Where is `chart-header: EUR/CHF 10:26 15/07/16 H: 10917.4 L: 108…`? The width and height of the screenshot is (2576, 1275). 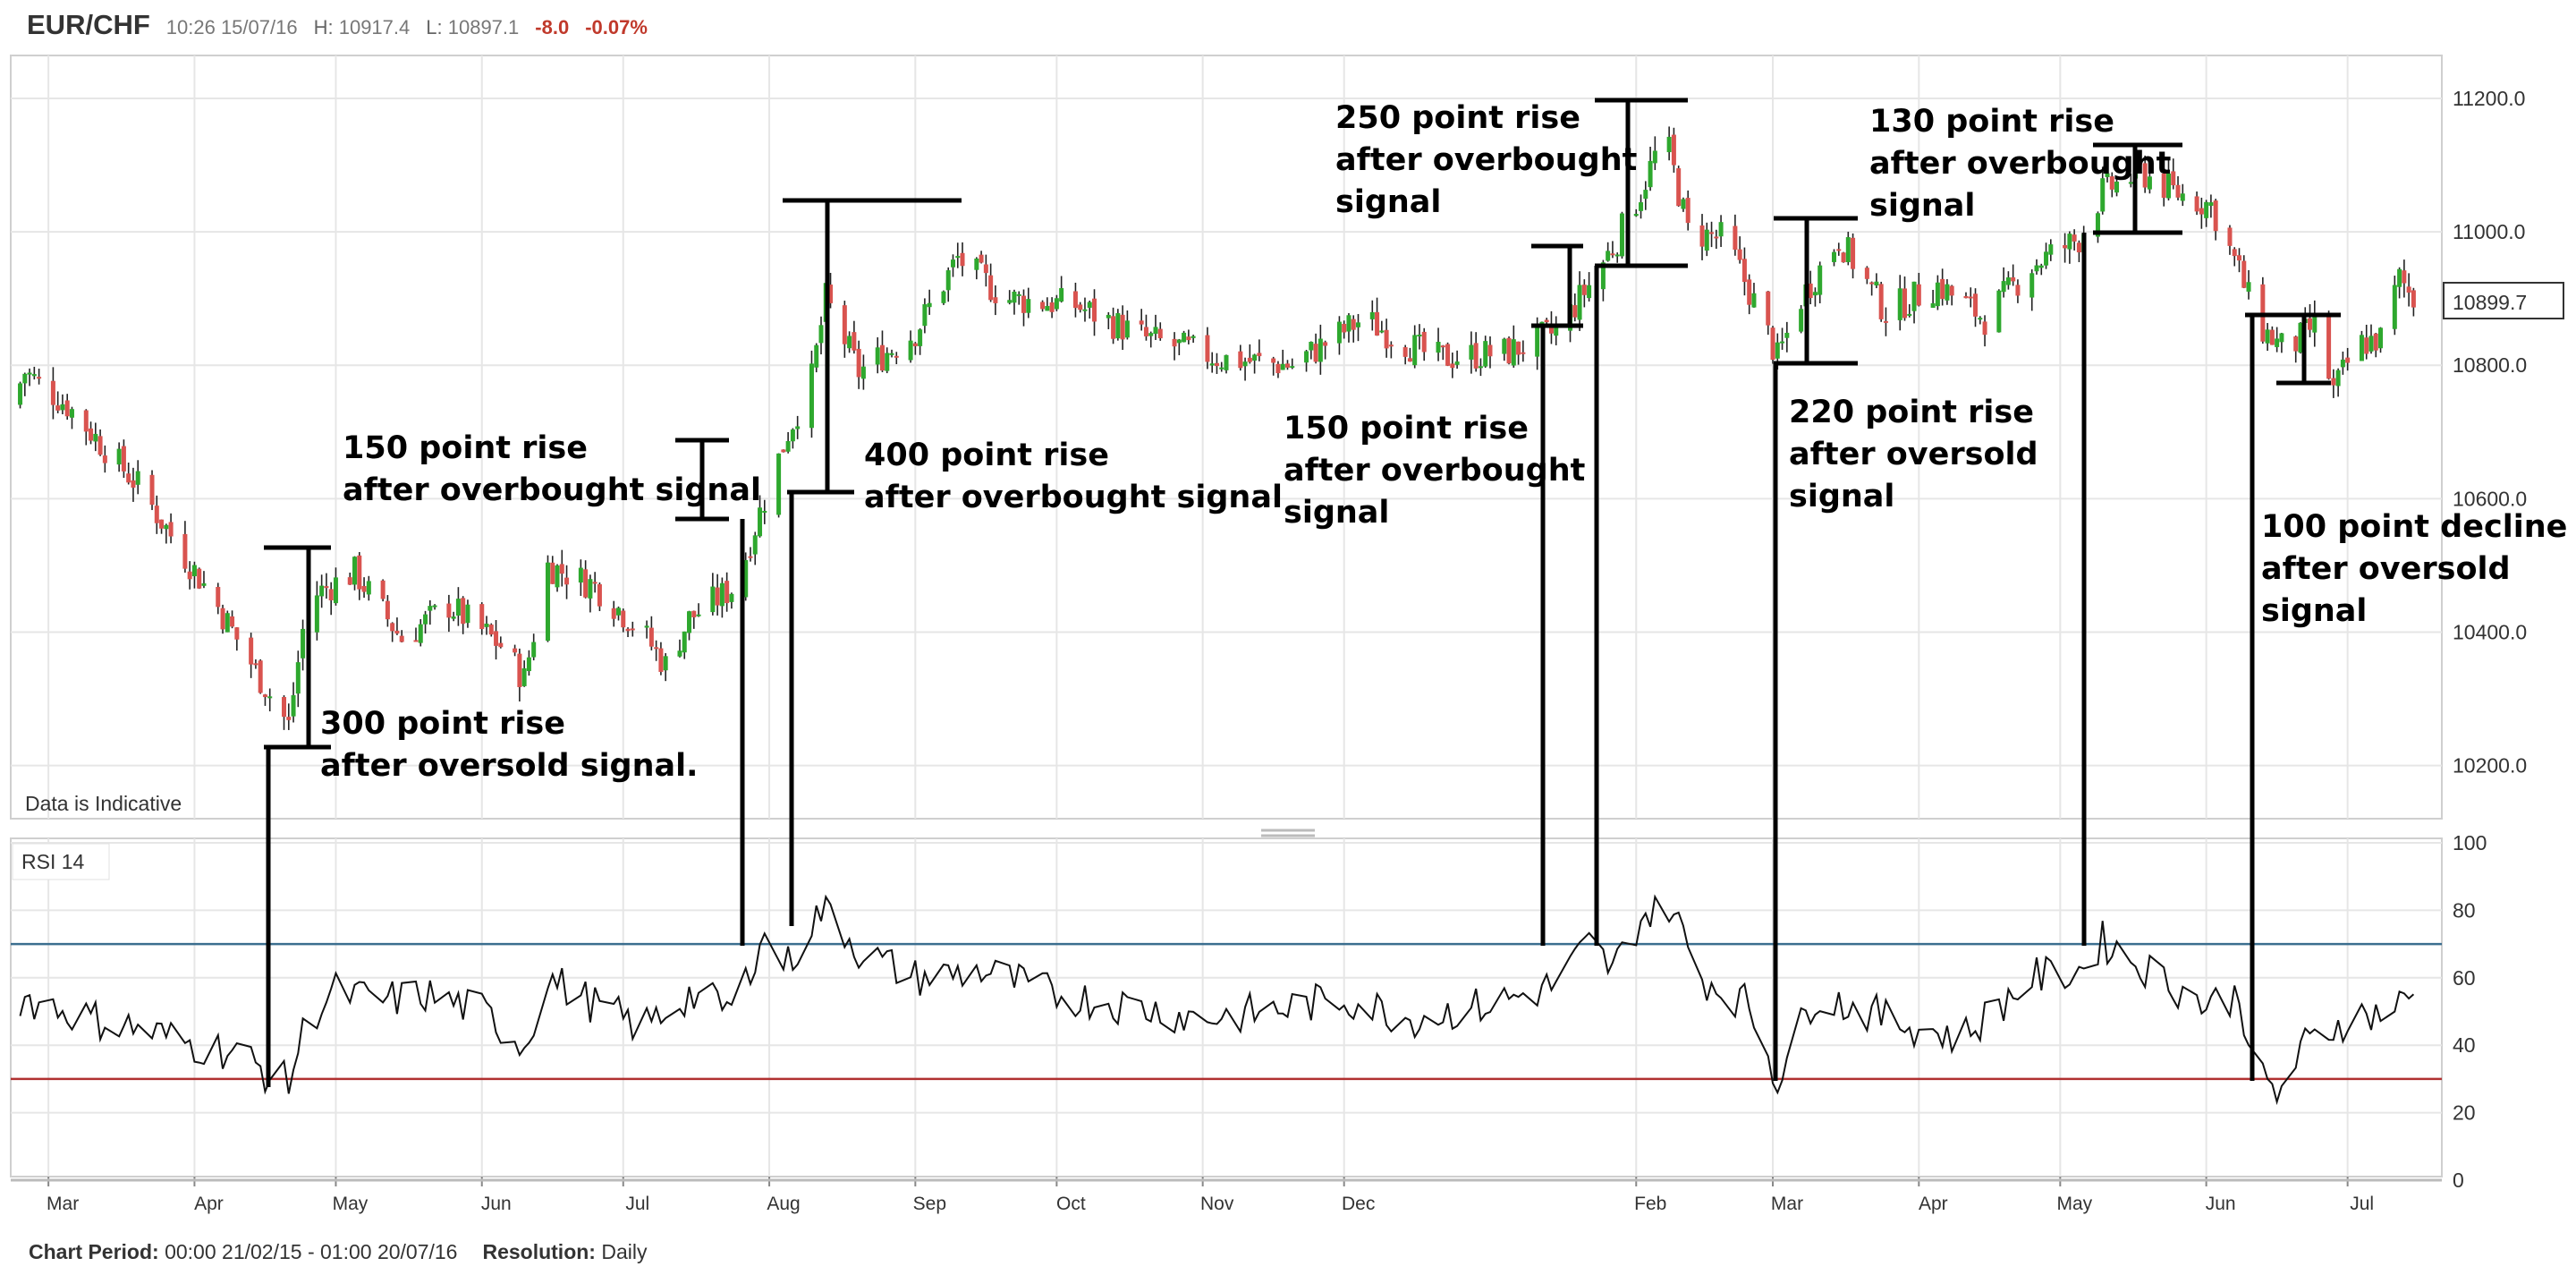
chart-header: EUR/CHF 10:26 15/07/16 H: 10917.4 L: 108… is located at coordinates (337, 27).